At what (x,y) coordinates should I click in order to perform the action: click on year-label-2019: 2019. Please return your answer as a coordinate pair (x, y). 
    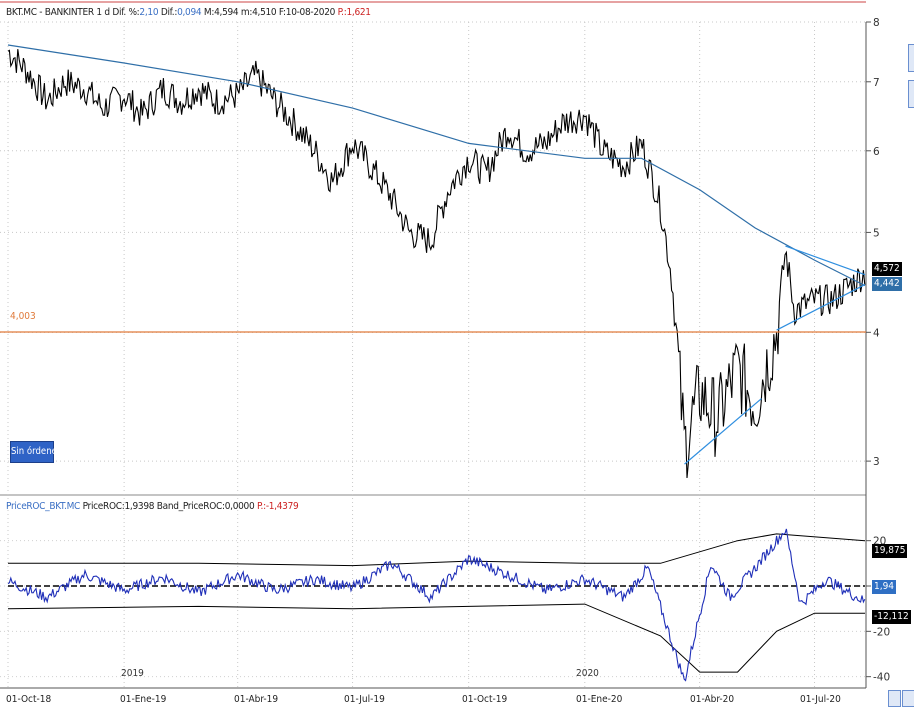
    Looking at the image, I should click on (132, 673).